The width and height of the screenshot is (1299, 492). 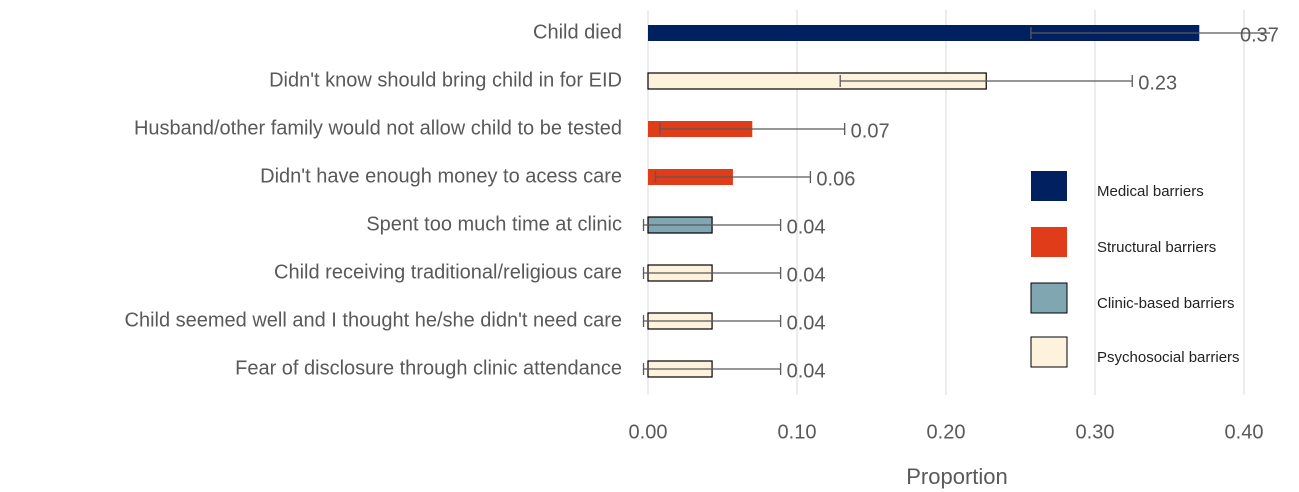 I want to click on y-tick-label: Didn't have enough money to acess care, so click(x=441, y=176).